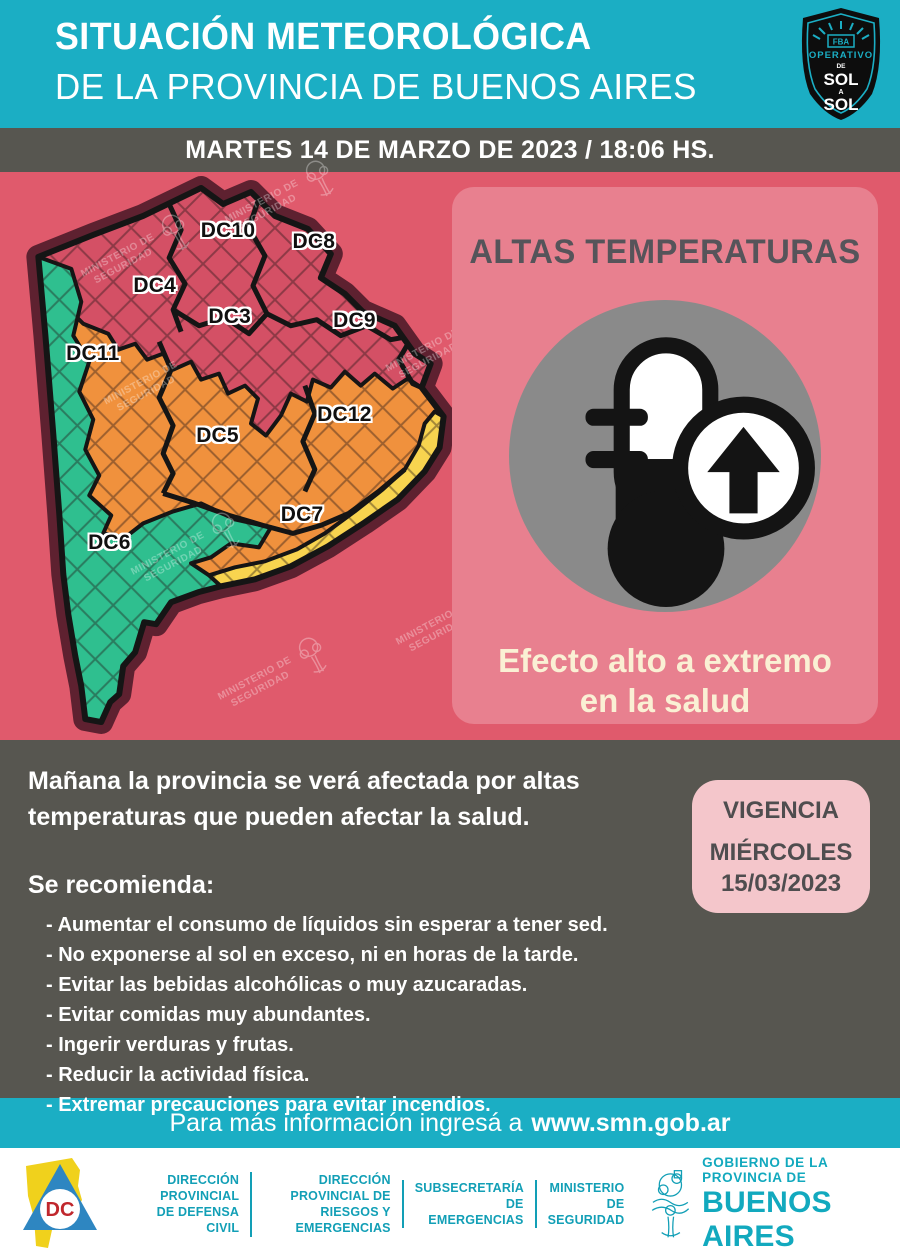 The width and height of the screenshot is (900, 1260). What do you see at coordinates (200, 1187) in the screenshot?
I see `org-line1: DIRECCIÓN PROVINCIAL` at bounding box center [200, 1187].